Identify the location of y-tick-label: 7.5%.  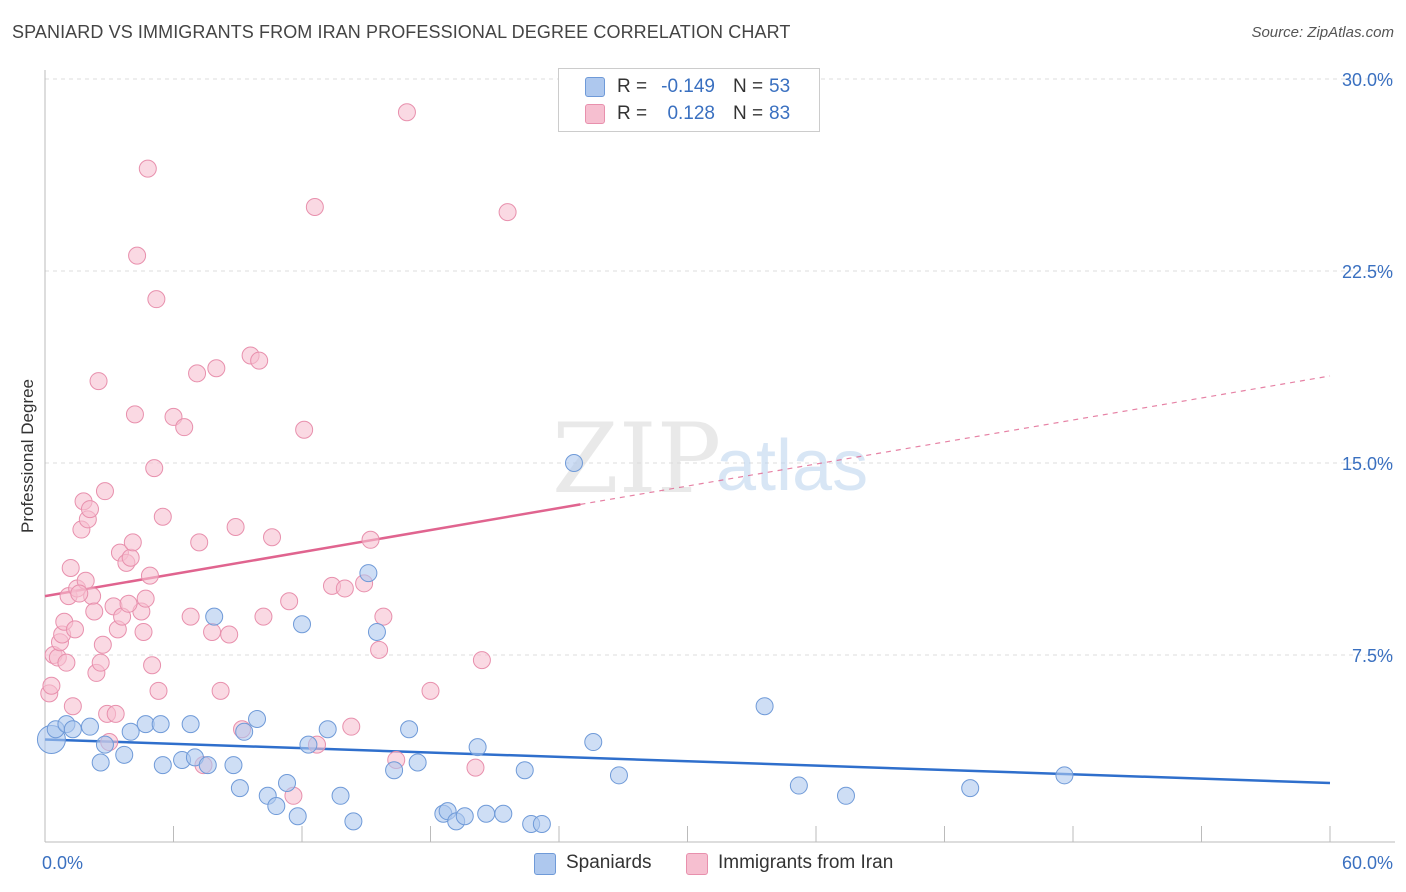
(1372, 656).